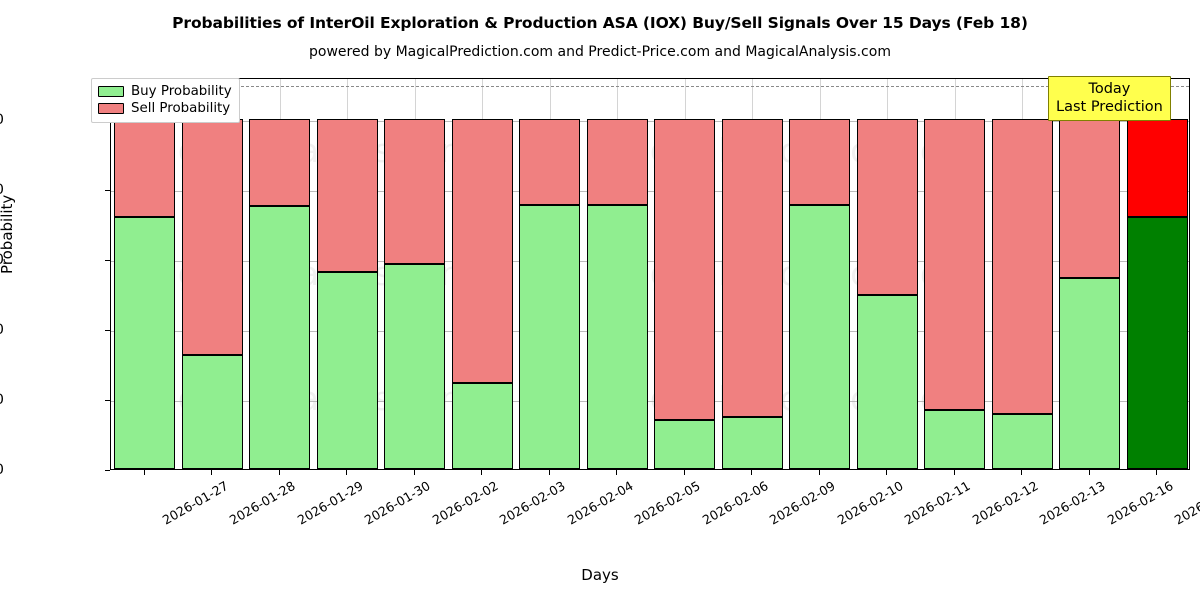 The width and height of the screenshot is (1200, 600). What do you see at coordinates (1186, 503) in the screenshot?
I see `x-axis-tick-label: 2026-02-17` at bounding box center [1186, 503].